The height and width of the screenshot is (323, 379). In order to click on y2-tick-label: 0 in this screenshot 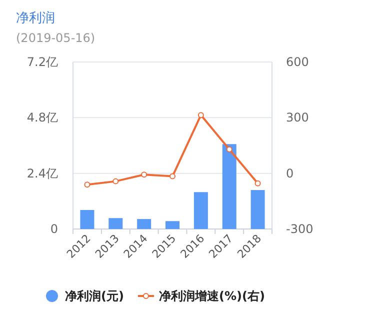, I will do `click(290, 173)`.